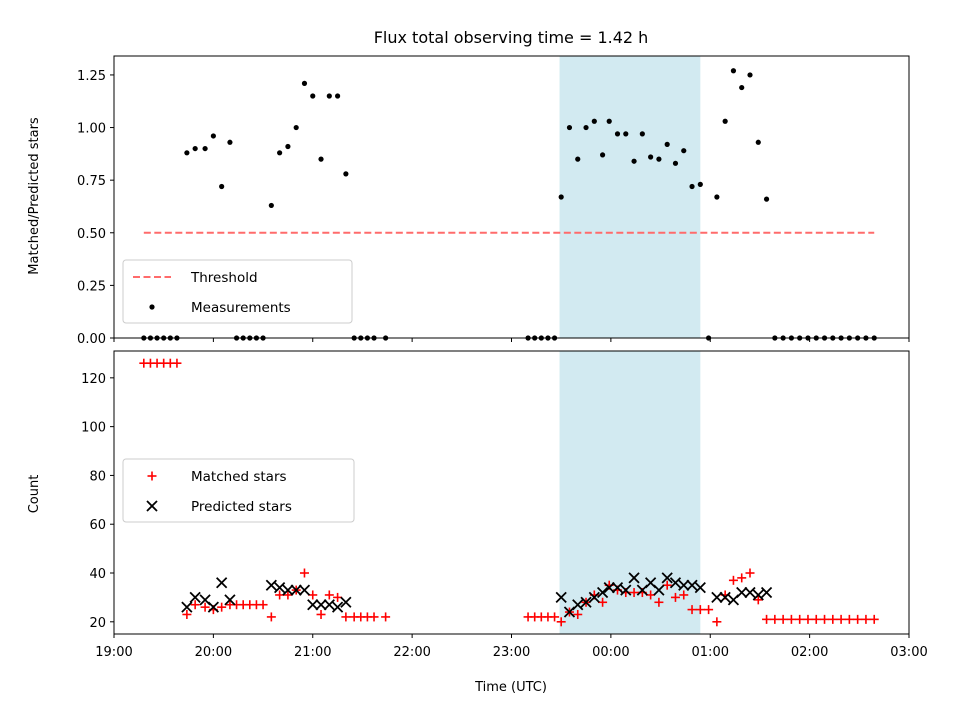 This screenshot has width=960, height=720. Describe the element at coordinates (91, 339) in the screenshot. I see `y-tick-label: 0.00` at that location.